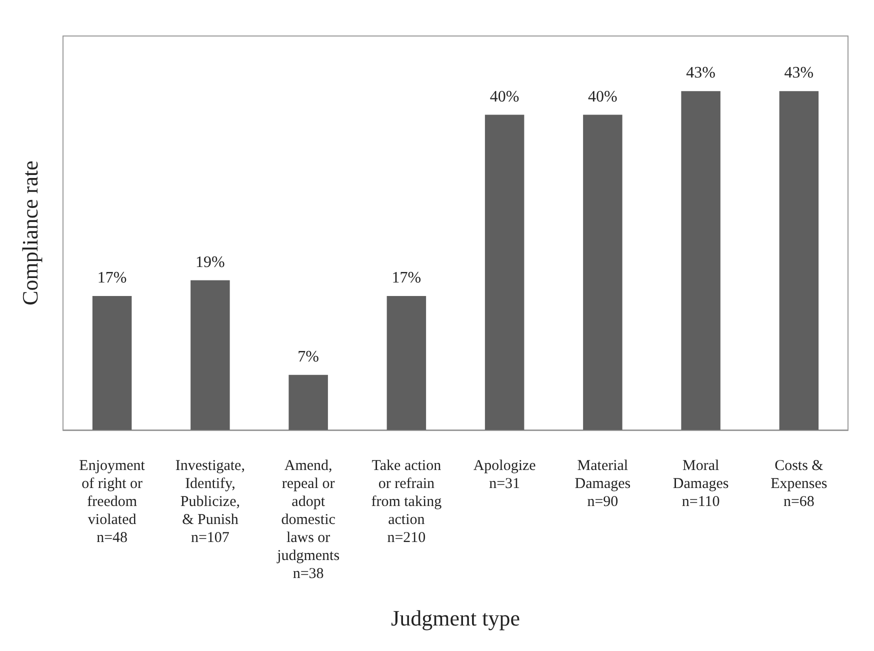 Image resolution: width=874 pixels, height=651 pixels. I want to click on x-tick-label: Investigate, Identify, Publicize, & Punish n=107, so click(210, 502).